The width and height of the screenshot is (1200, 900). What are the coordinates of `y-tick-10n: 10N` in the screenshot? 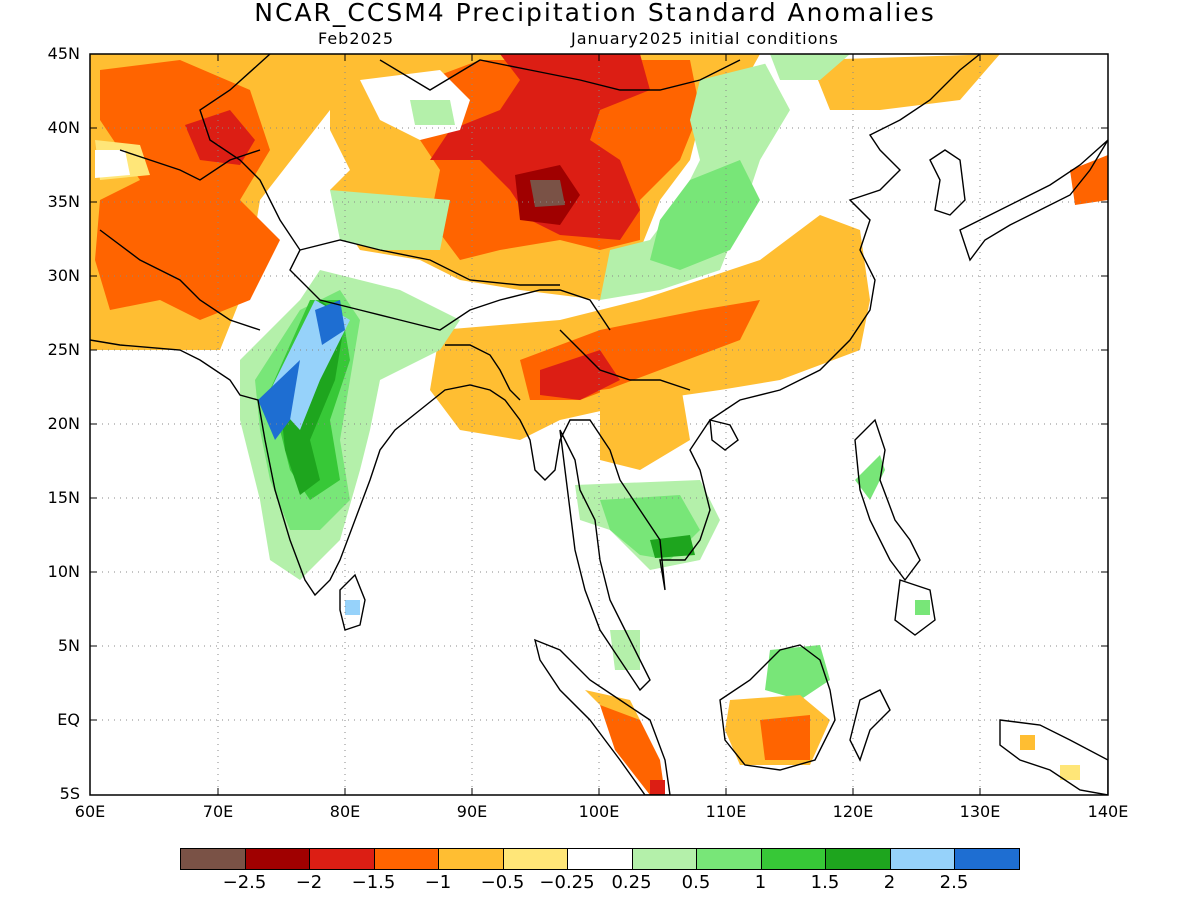 It's located at (63, 571).